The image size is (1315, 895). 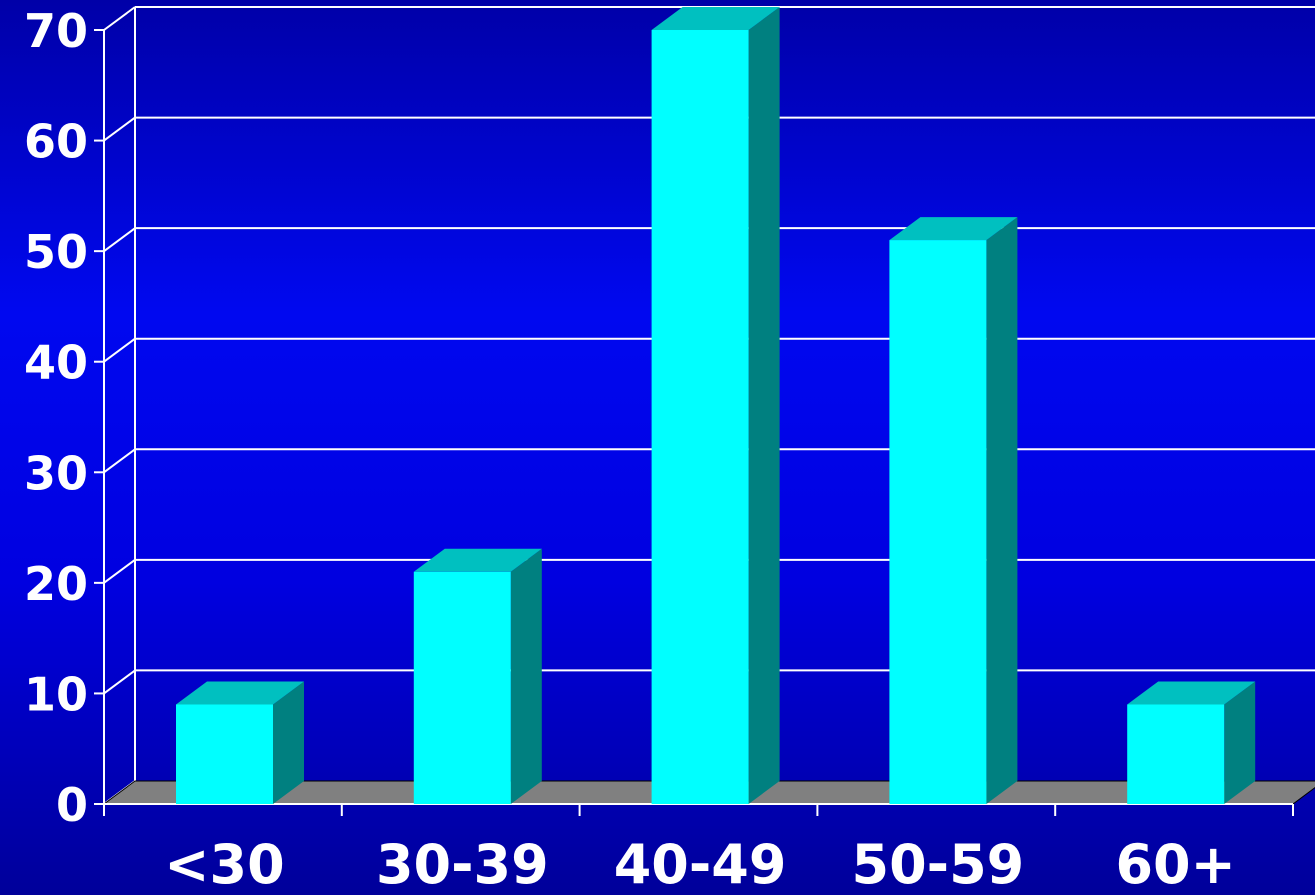 I want to click on x-tick-labels: <30 30-39 40-49 50-59 60+, so click(x=700, y=864).